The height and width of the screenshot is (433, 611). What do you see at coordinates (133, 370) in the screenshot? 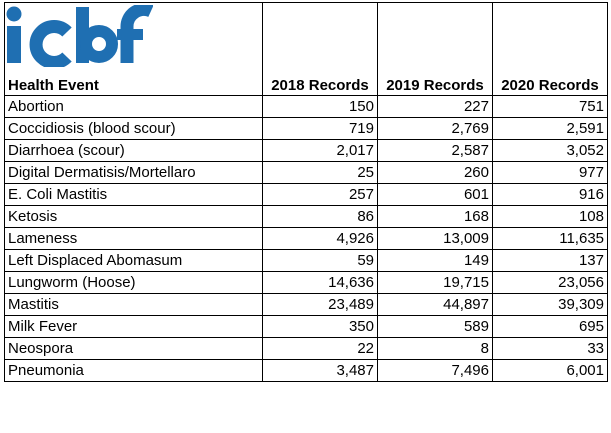
I see `event-name: Pneumonia` at bounding box center [133, 370].